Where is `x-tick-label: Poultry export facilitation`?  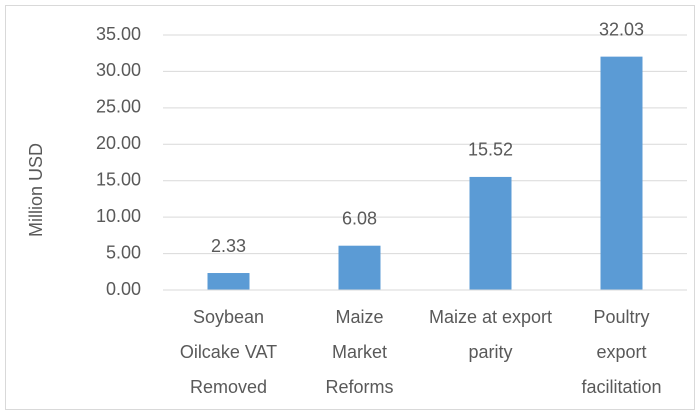 x-tick-label: Poultry export facilitation is located at coordinates (621, 352).